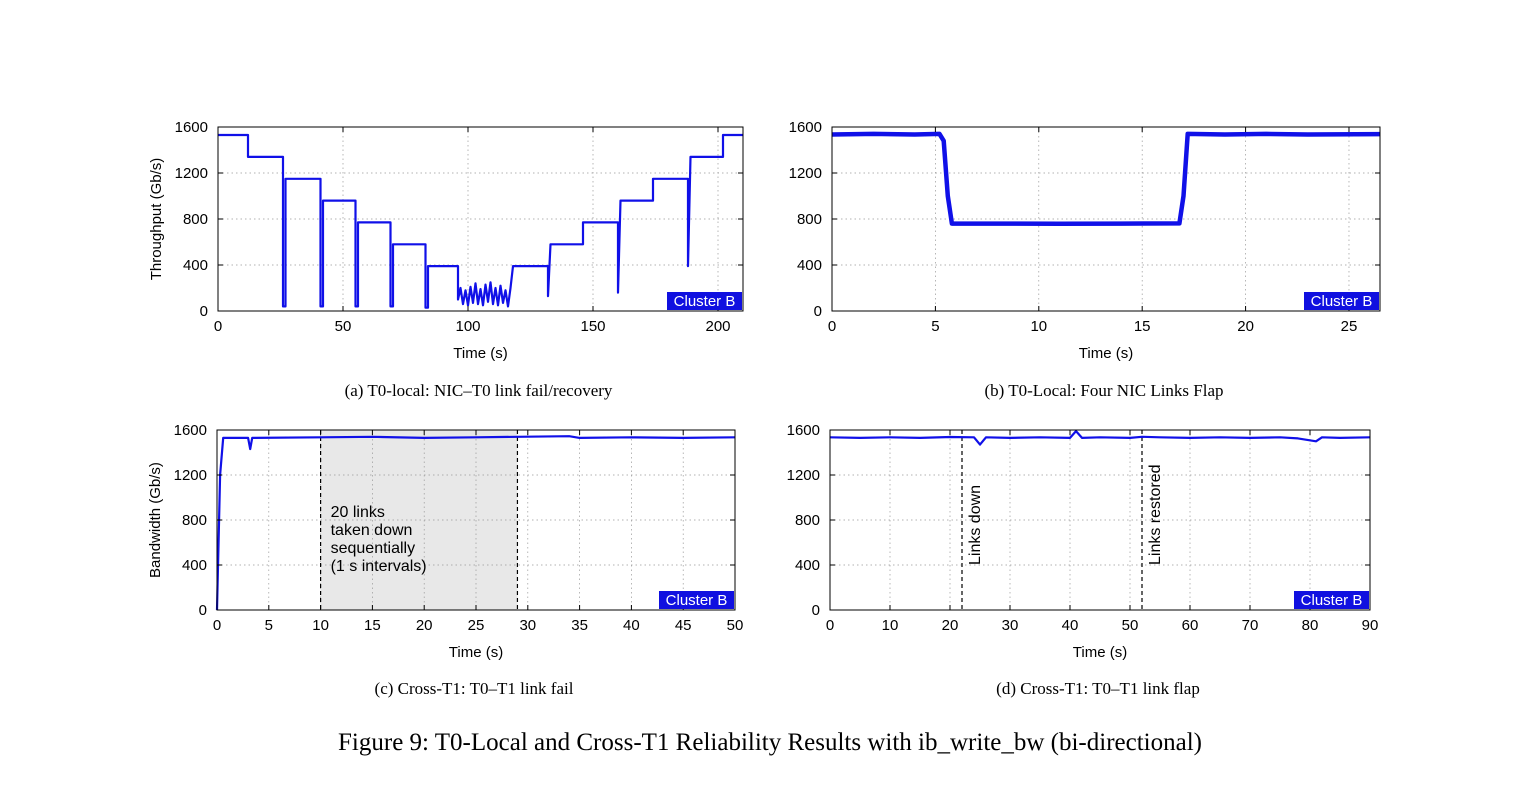  What do you see at coordinates (1106, 179) in the screenshot?
I see `series-line-b` at bounding box center [1106, 179].